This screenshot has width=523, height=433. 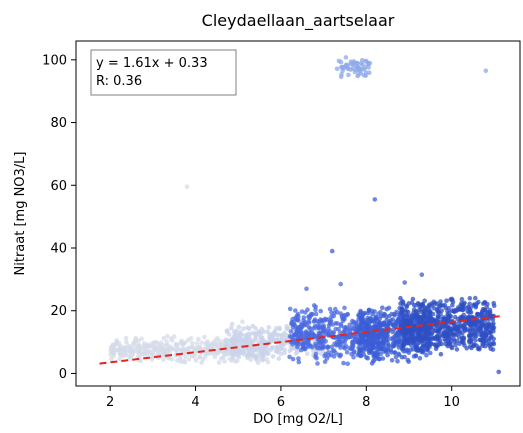 I want to click on y-tick-label: 60, so click(x=58, y=186).